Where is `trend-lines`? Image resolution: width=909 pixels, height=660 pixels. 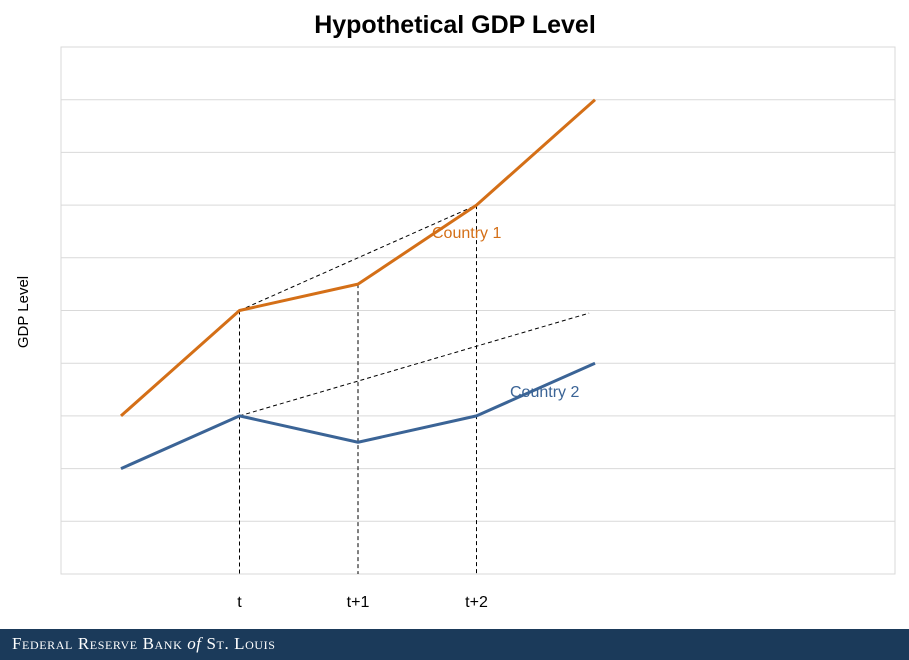
trend-lines is located at coordinates (414, 310).